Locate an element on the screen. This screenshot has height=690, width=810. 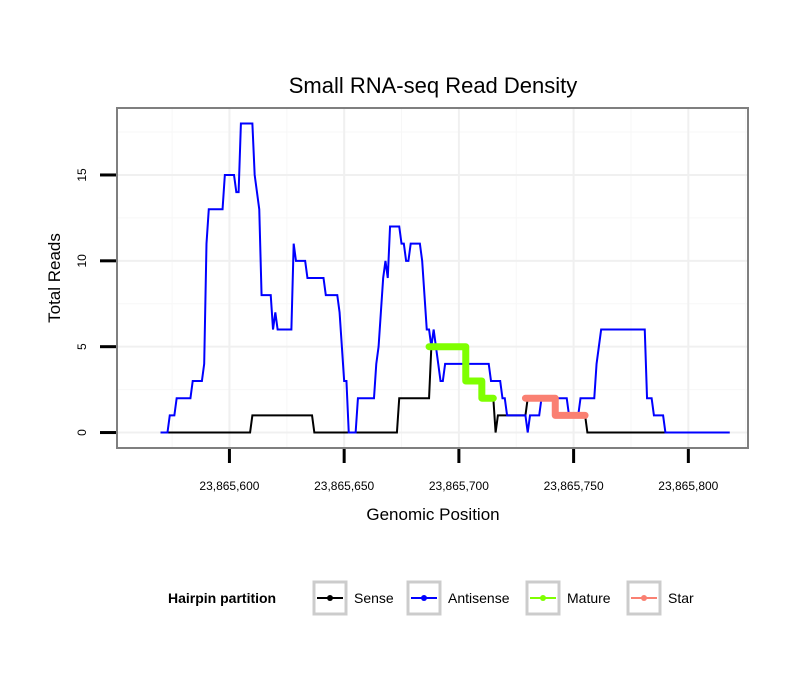
x-tick-label: 23,865,750 is located at coordinates (574, 486).